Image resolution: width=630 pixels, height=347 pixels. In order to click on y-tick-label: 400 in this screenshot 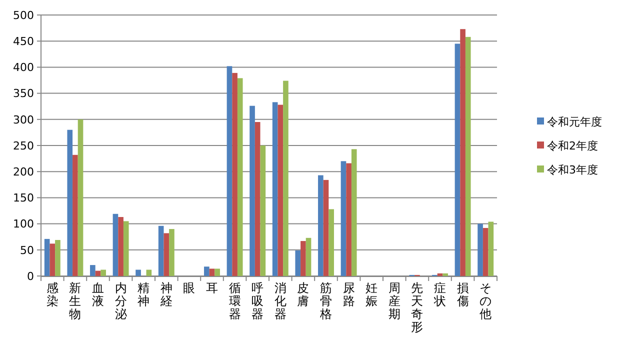, I will do `click(23, 67)`.